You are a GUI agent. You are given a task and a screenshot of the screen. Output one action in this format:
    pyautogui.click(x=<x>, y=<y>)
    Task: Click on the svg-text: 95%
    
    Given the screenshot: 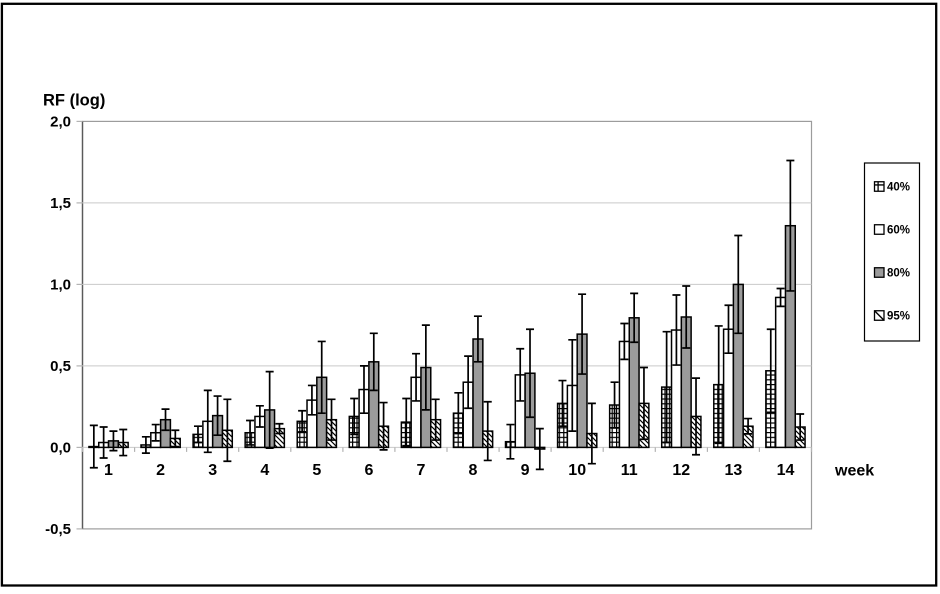 What is the action you would take?
    pyautogui.click(x=898, y=317)
    